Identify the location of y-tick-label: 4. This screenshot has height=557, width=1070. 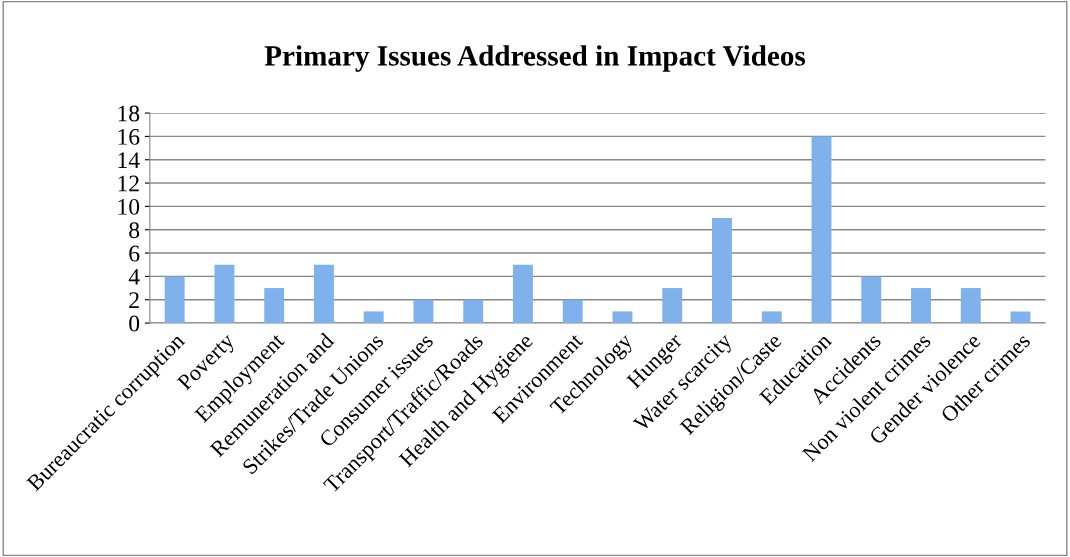
(134, 277).